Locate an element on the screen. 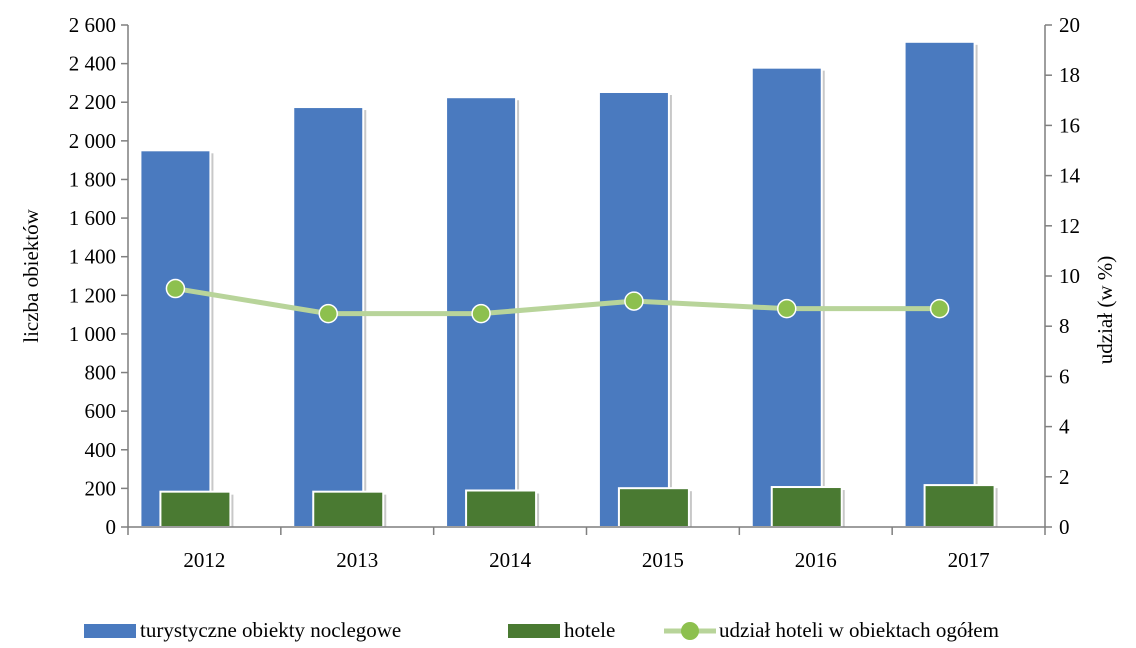 Image resolution: width=1136 pixels, height=648 pixels. bar-2013-hotele is located at coordinates (348, 509).